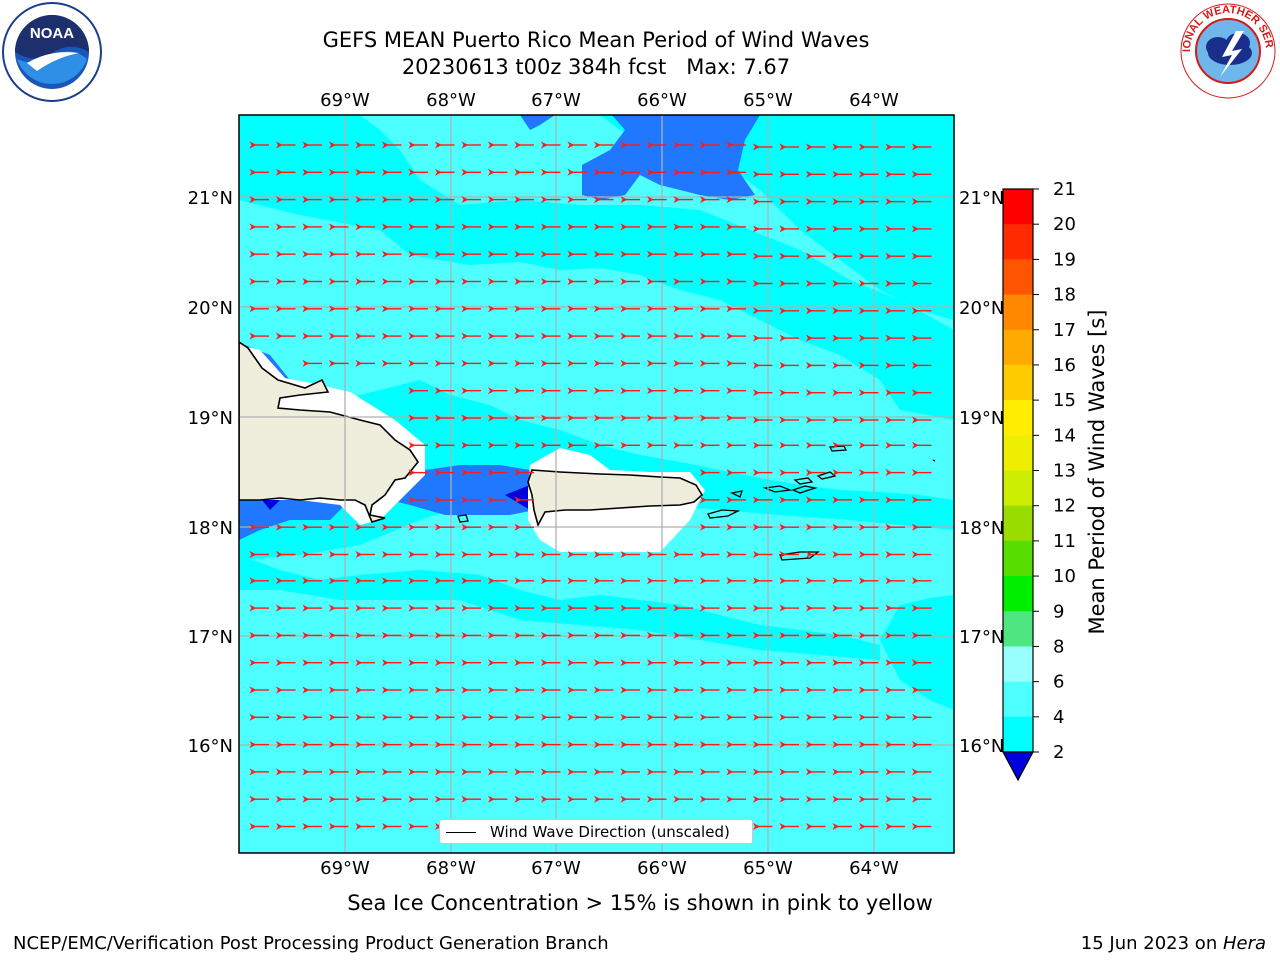  What do you see at coordinates (52, 33) in the screenshot?
I see `svg-text: NOAA` at bounding box center [52, 33].